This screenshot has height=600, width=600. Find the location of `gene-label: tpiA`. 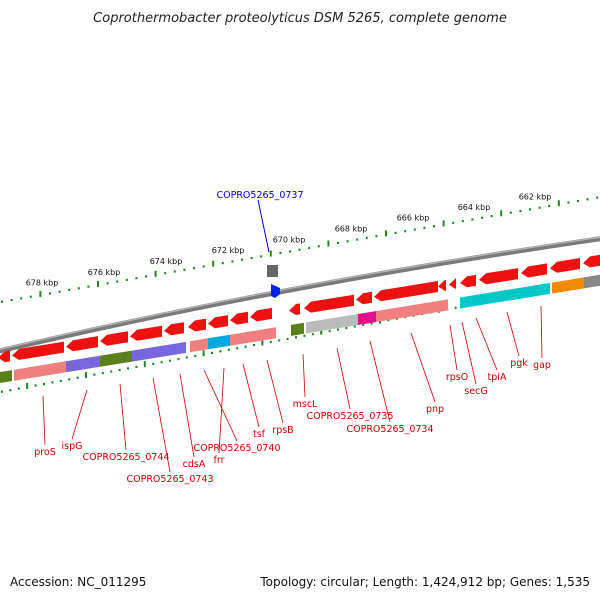

gene-label: tpiA is located at coordinates (497, 377).